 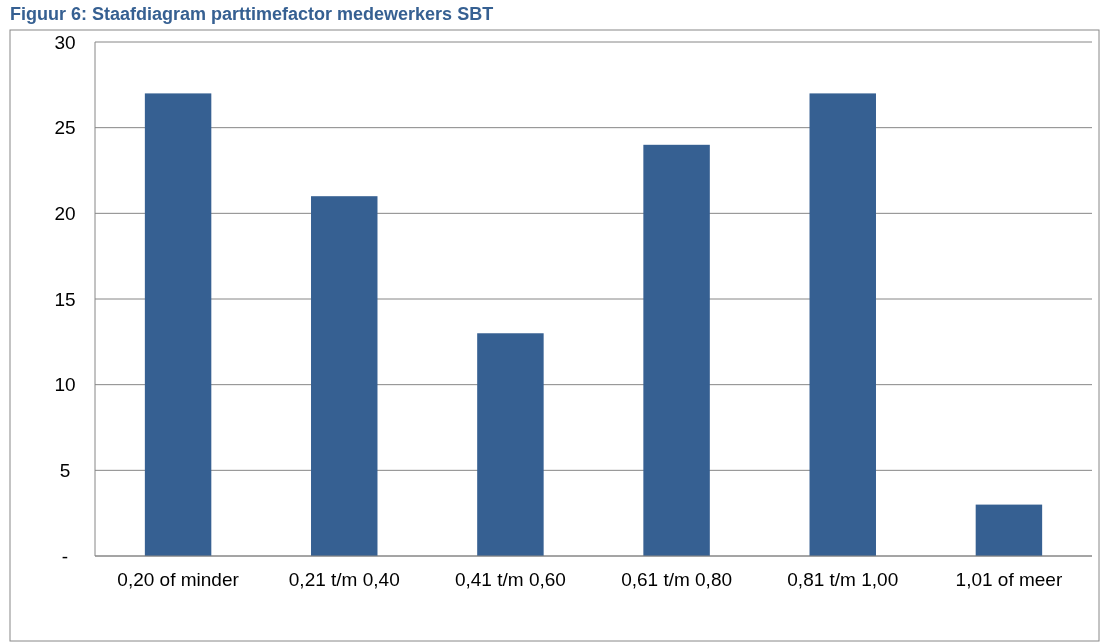 What do you see at coordinates (252, 14) in the screenshot?
I see `chart-title: Figuur 6: Staafdiagram parttimefactor medewerkers SBT` at bounding box center [252, 14].